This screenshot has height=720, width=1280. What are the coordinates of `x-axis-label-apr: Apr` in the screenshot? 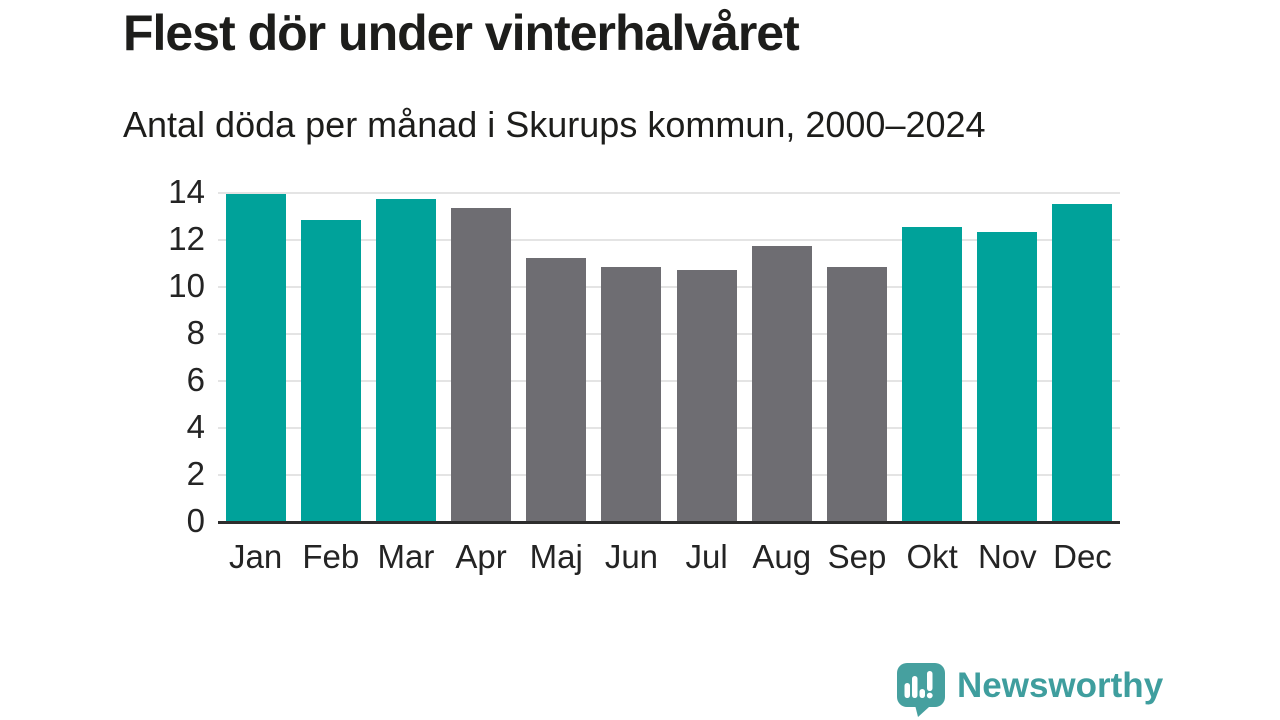 It's located at (481, 556).